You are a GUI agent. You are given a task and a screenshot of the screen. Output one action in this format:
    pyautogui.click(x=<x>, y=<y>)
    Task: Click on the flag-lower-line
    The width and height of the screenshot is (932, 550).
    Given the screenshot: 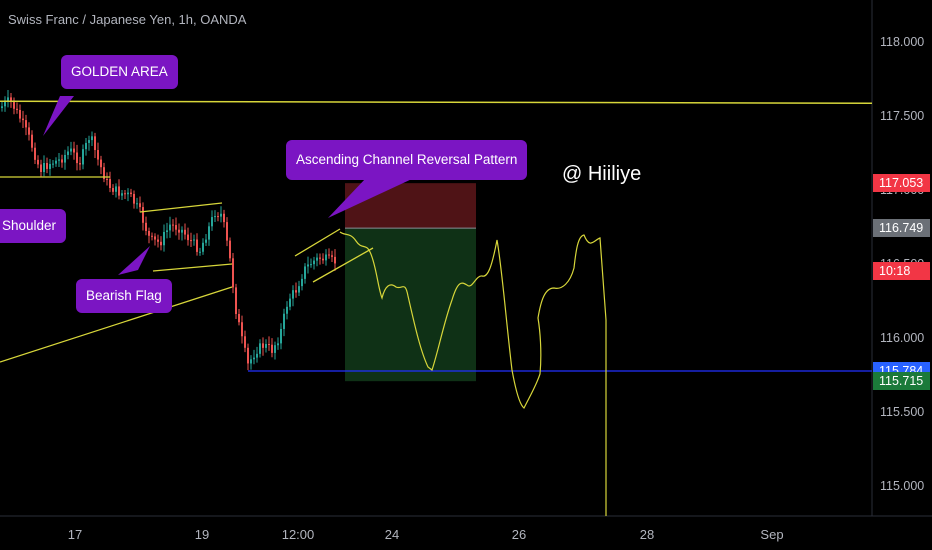 What is the action you would take?
    pyautogui.click(x=192, y=267)
    